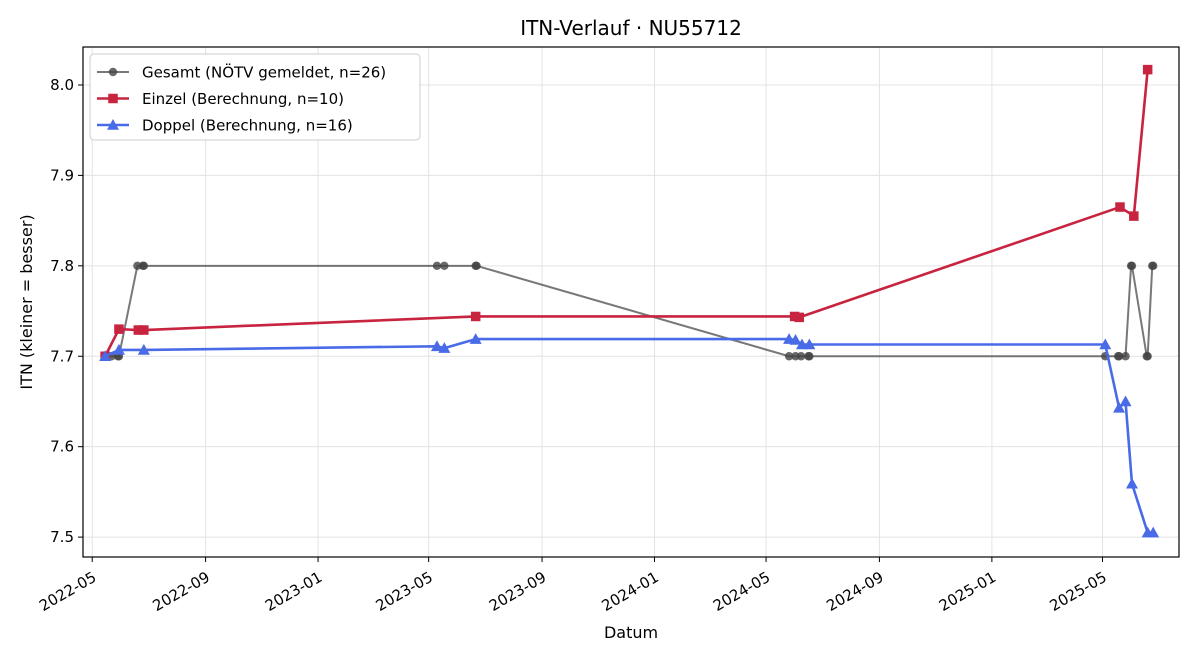  Describe the element at coordinates (66, 311) in the screenshot. I see `y-axis-ticks: 7.5 7.6 7.7 7.8 7.9 8.0` at that location.